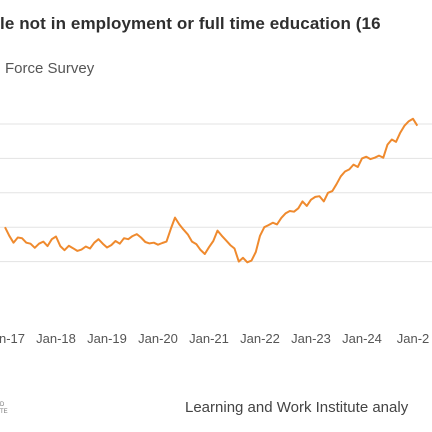 The height and width of the screenshot is (432, 432). I want to click on institute-logo: D TE, so click(4, 409).